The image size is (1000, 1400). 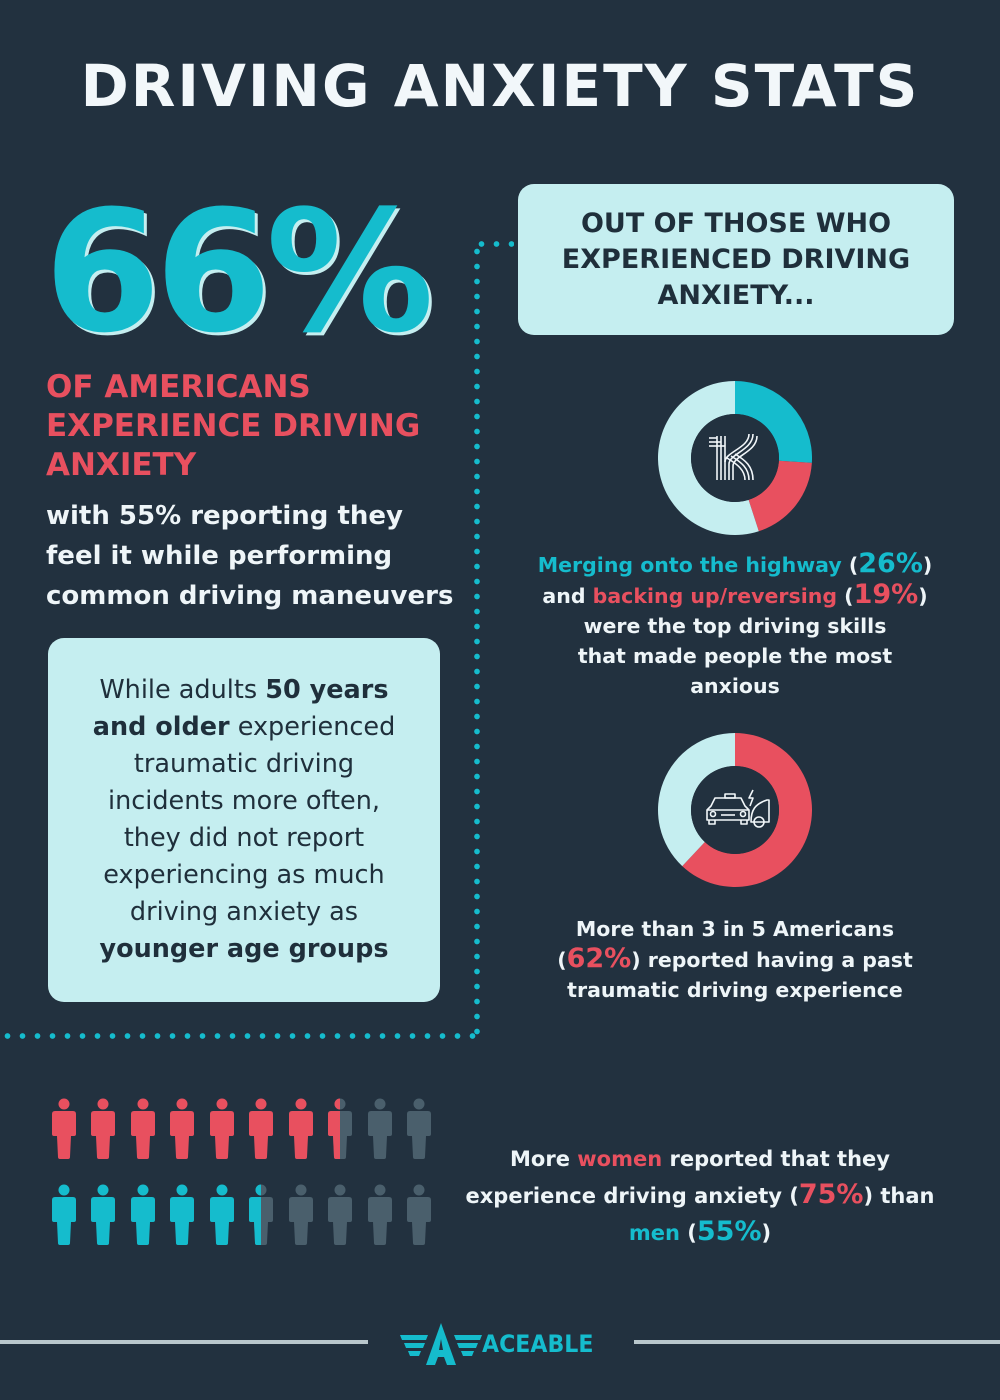 What do you see at coordinates (494, 244) in the screenshot?
I see `dotted-connector-top` at bounding box center [494, 244].